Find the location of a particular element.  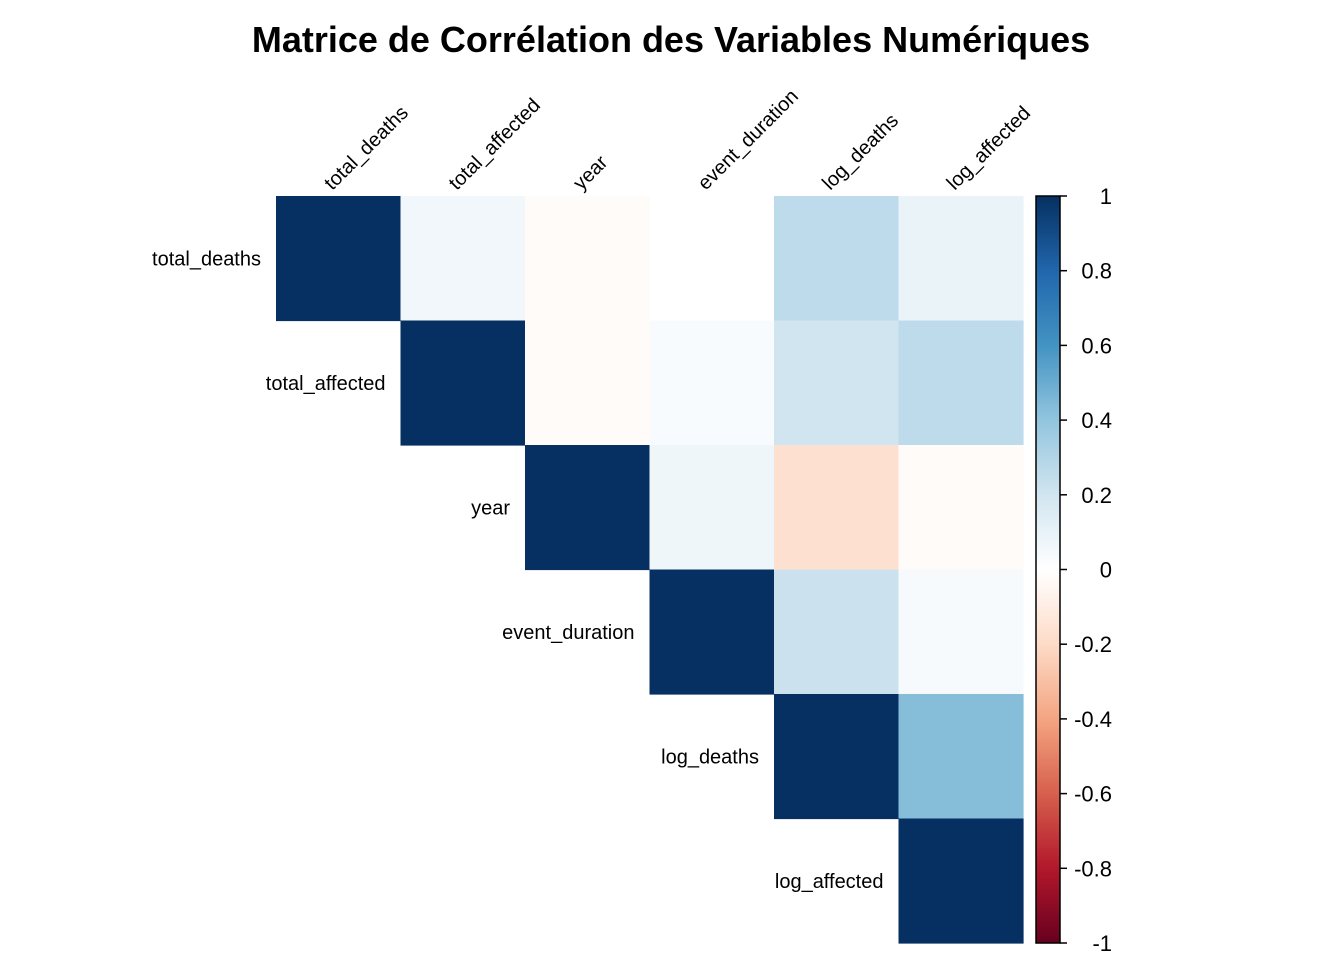

row-label-event_duration: event_duration is located at coordinates (568, 633).